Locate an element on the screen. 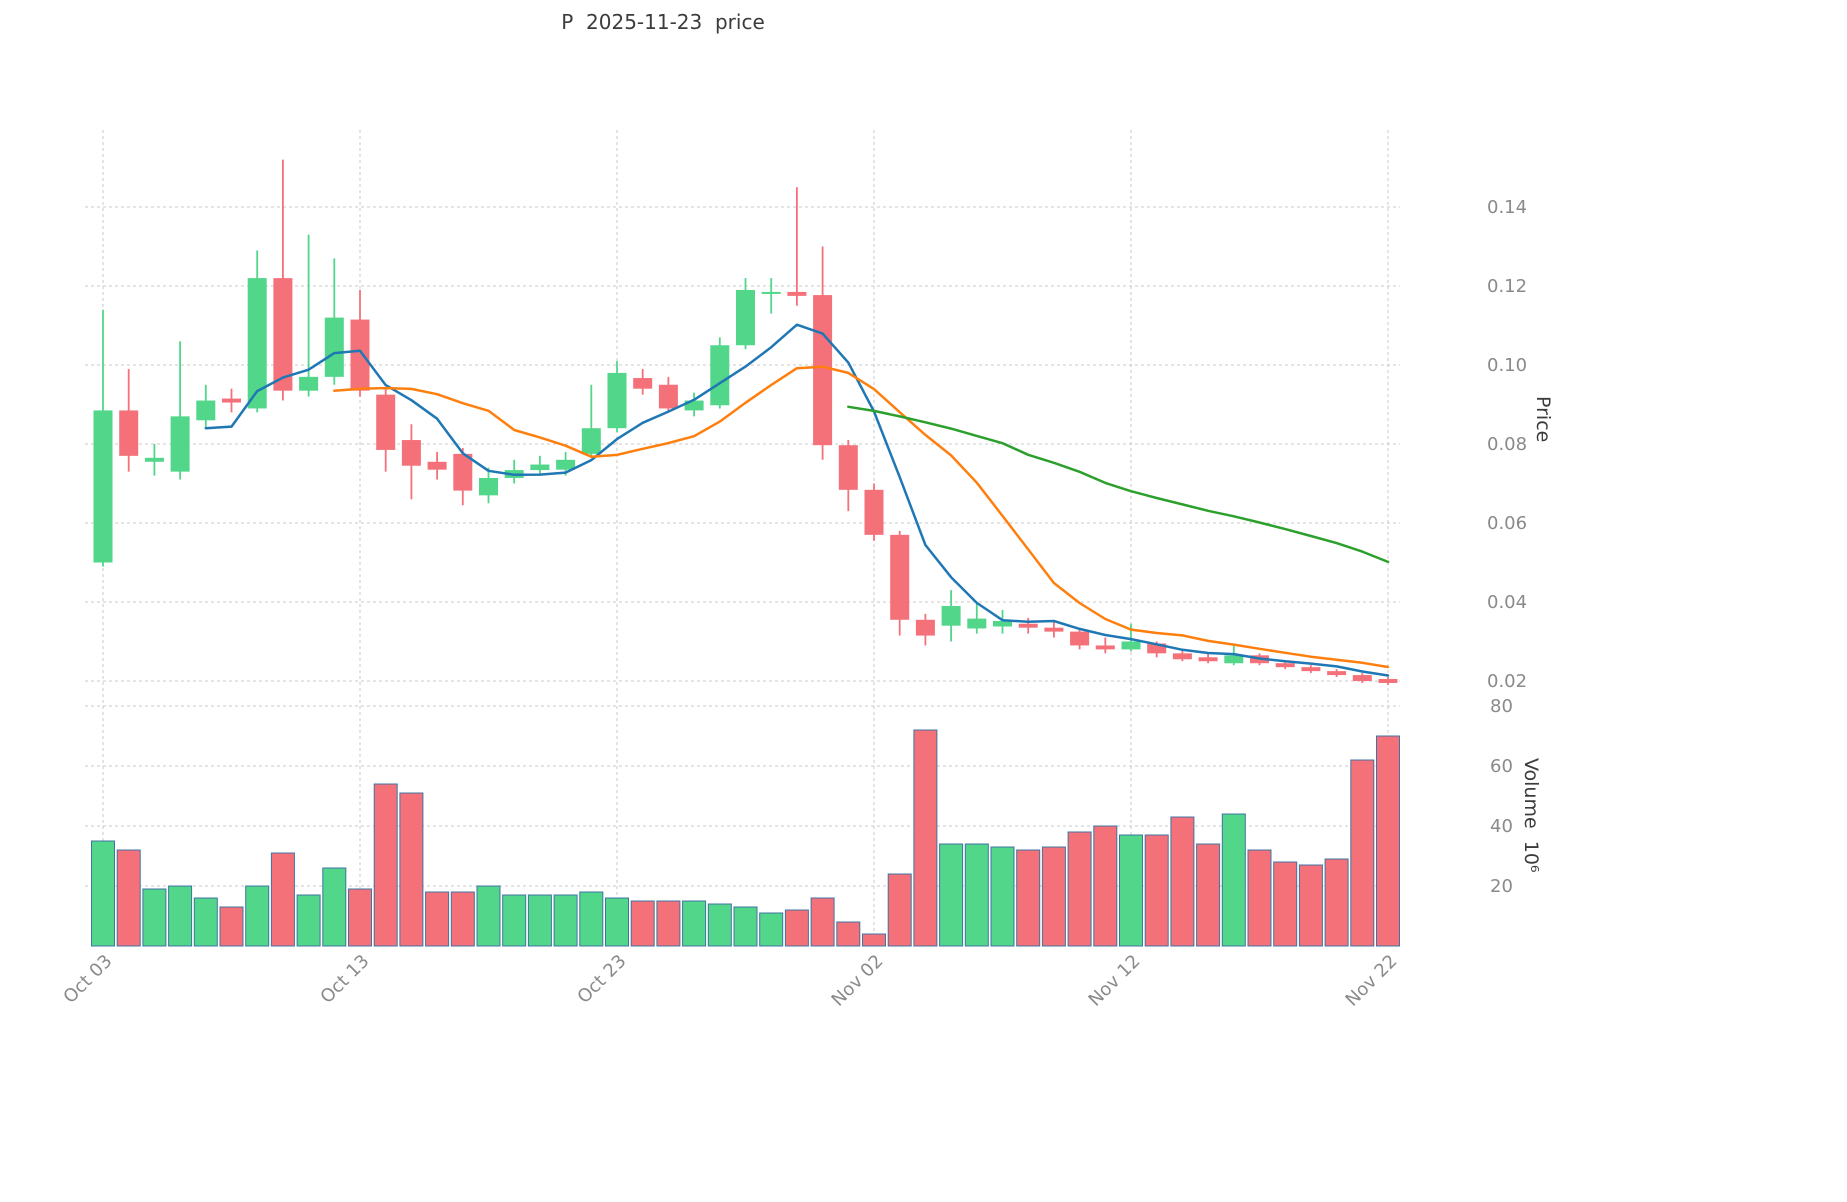 Image resolution: width=1847 pixels, height=1202 pixels. volume-tick-label: 80 is located at coordinates (1501, 706).